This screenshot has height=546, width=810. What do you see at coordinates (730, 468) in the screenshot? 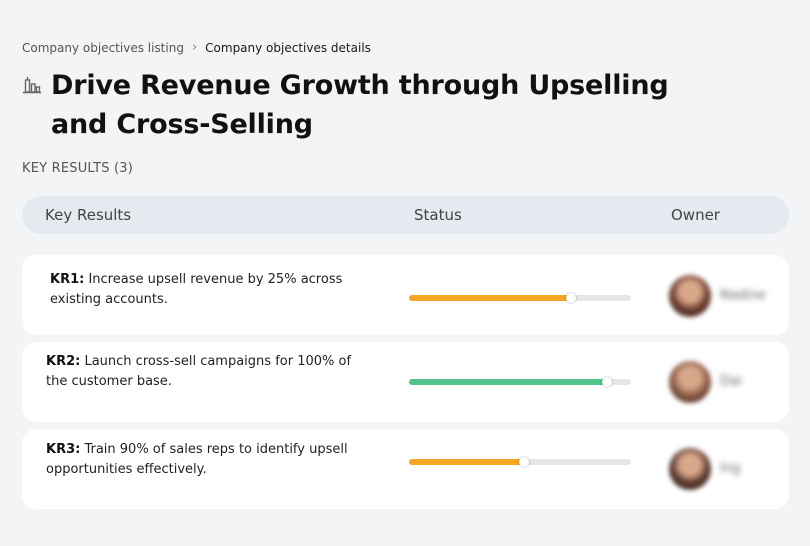
I see `owner-name: Ing` at bounding box center [730, 468].